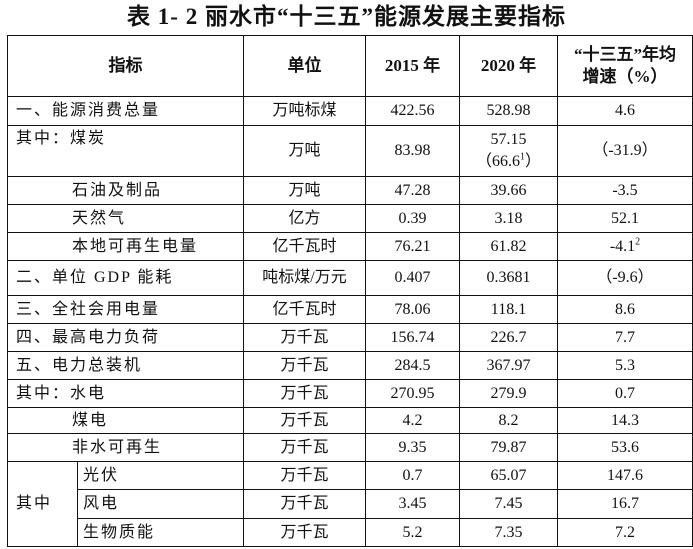  I want to click on growth-rate: 147.6, so click(625, 475).